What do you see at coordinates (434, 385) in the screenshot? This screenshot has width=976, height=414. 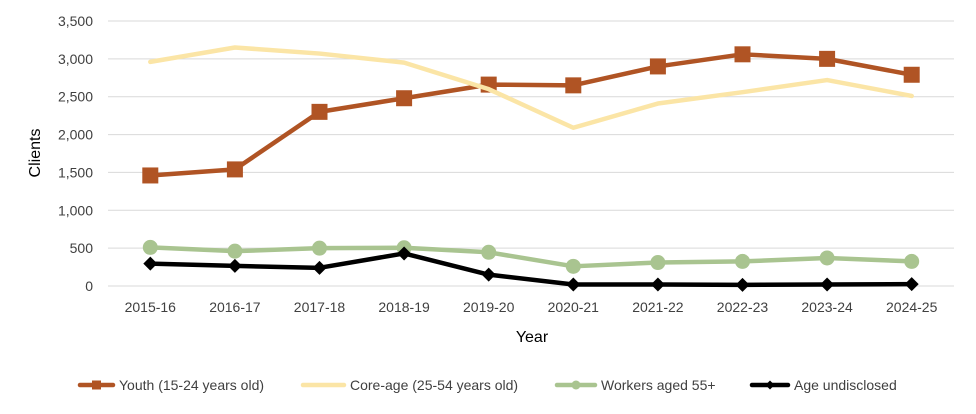 I see `legend-label: Core-age (25-54 years old)` at bounding box center [434, 385].